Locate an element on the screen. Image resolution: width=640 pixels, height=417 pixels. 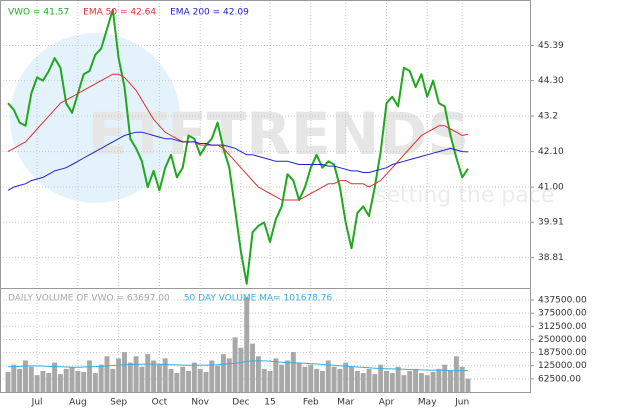
y-tick-label: 62500.00 is located at coordinates (559, 379).